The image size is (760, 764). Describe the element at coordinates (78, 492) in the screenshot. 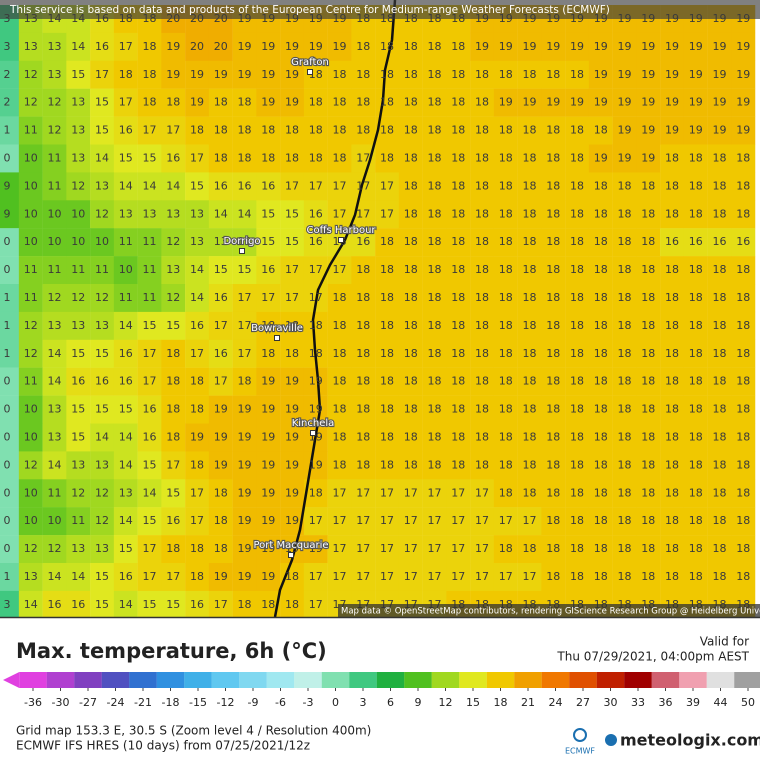

I see `grid-value: 12` at that location.